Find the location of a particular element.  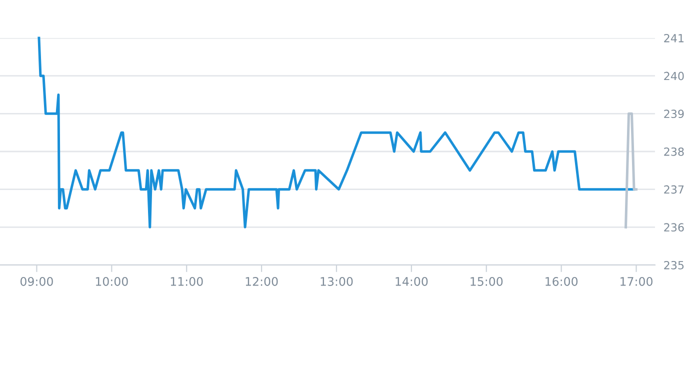

y-tick-label: 236 is located at coordinates (674, 227).